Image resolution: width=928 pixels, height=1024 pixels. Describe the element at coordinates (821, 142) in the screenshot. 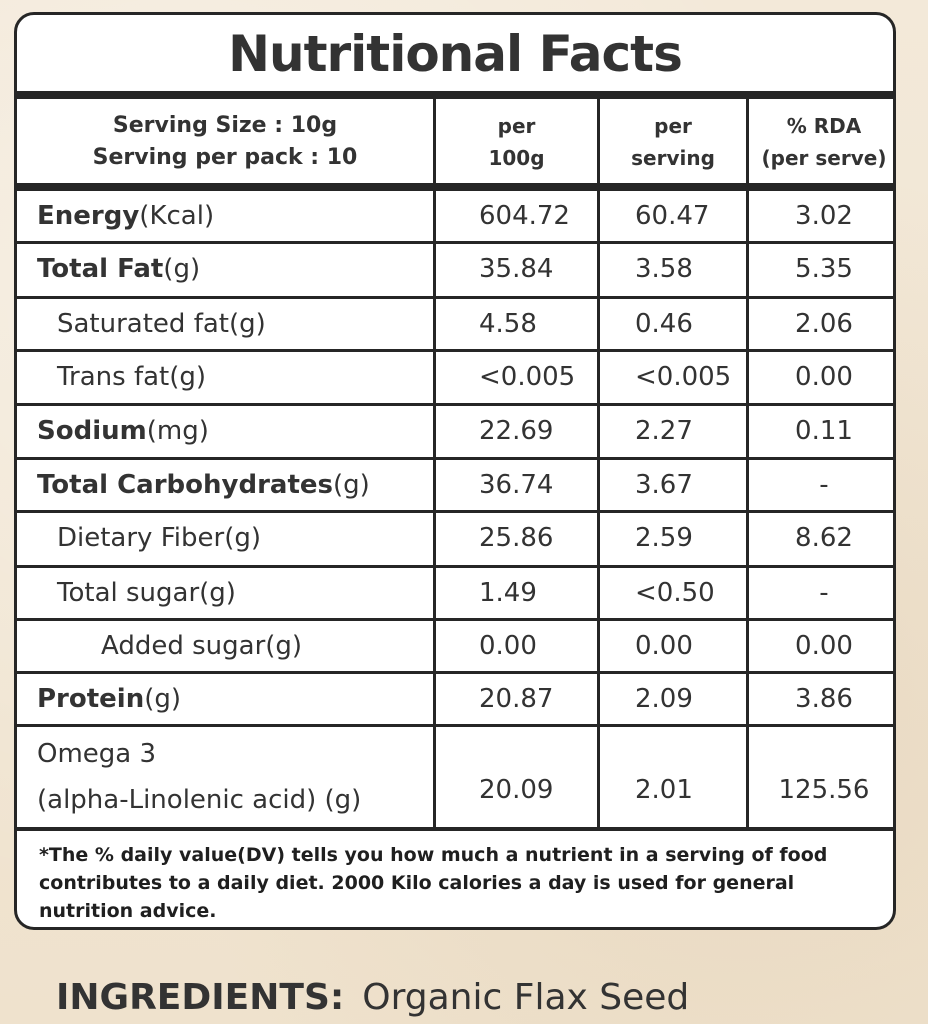

I see `column-header-rda: % RDA (per serve)` at that location.